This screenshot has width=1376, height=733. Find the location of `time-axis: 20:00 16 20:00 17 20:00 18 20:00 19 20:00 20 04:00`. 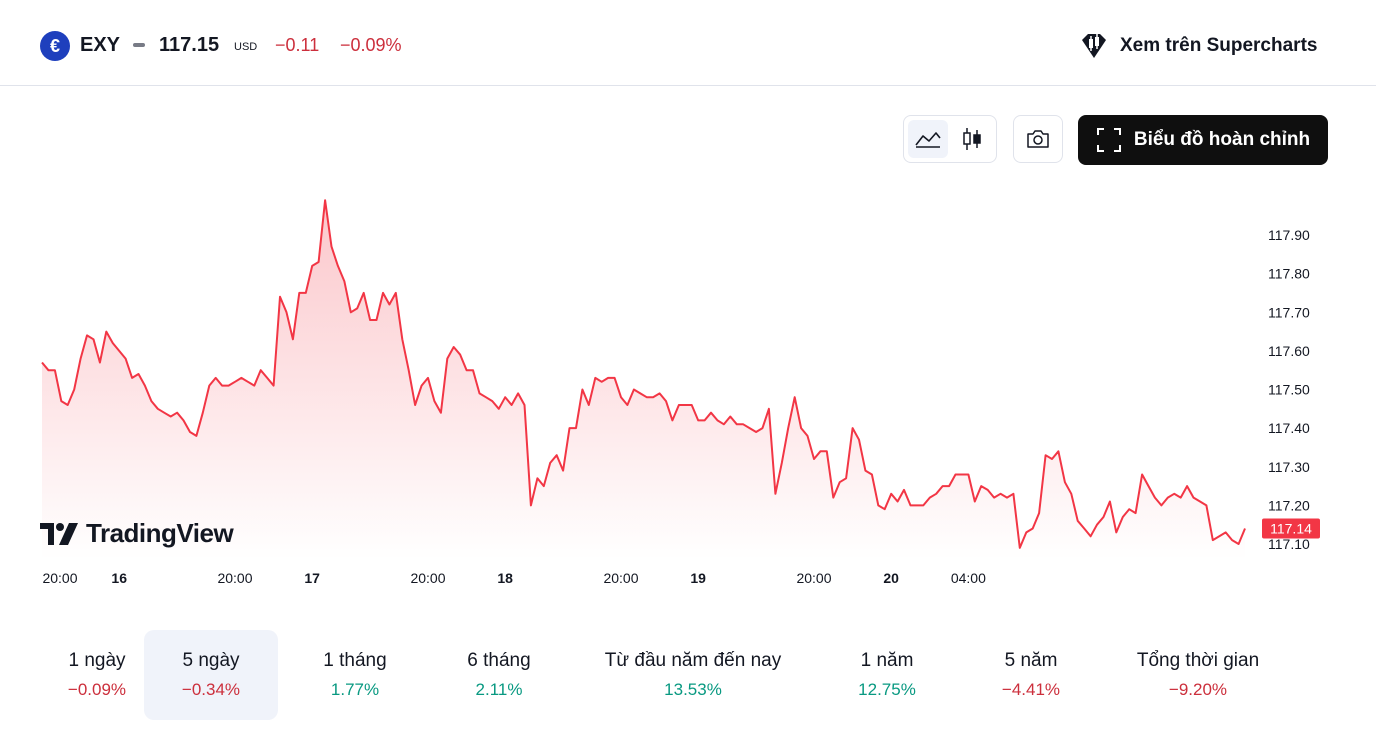

time-axis: 20:00 16 20:00 17 20:00 18 20:00 19 20:00 20 04:00 is located at coordinates (514, 578).